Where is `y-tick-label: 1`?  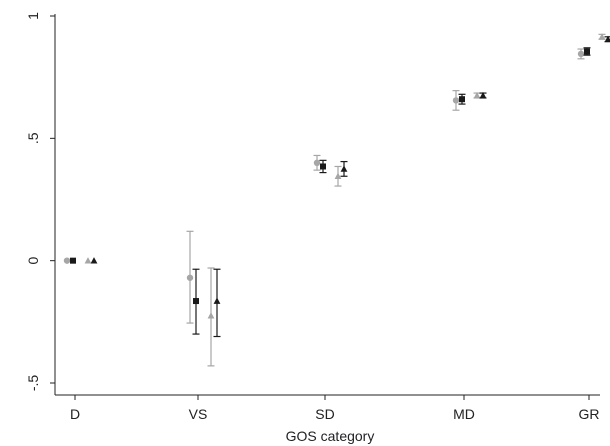
y-tick-label: 1 is located at coordinates (33, 16).